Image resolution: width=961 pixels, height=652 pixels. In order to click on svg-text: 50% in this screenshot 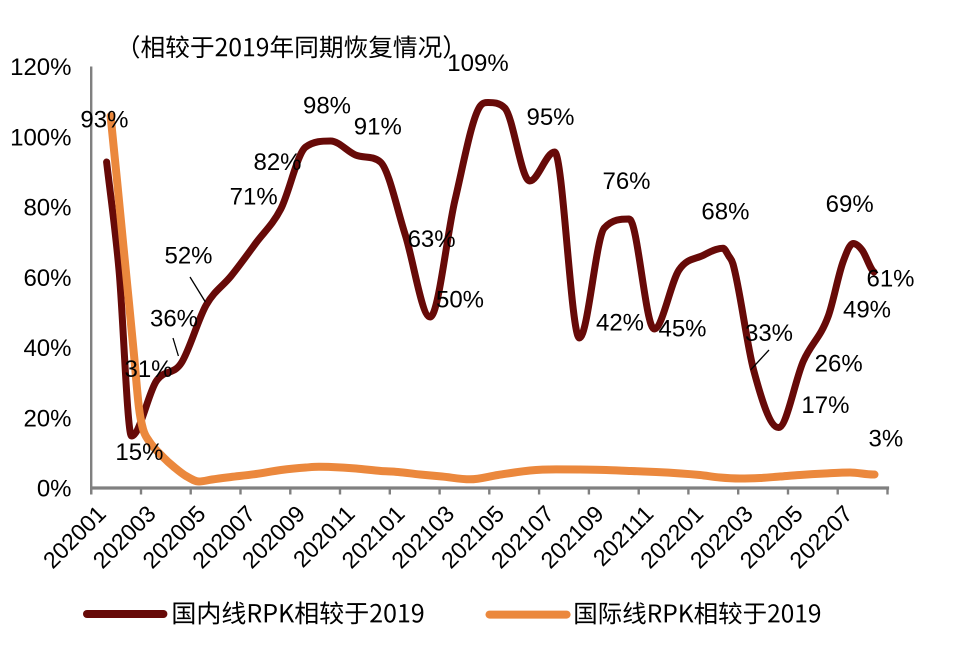, I will do `click(460, 300)`.